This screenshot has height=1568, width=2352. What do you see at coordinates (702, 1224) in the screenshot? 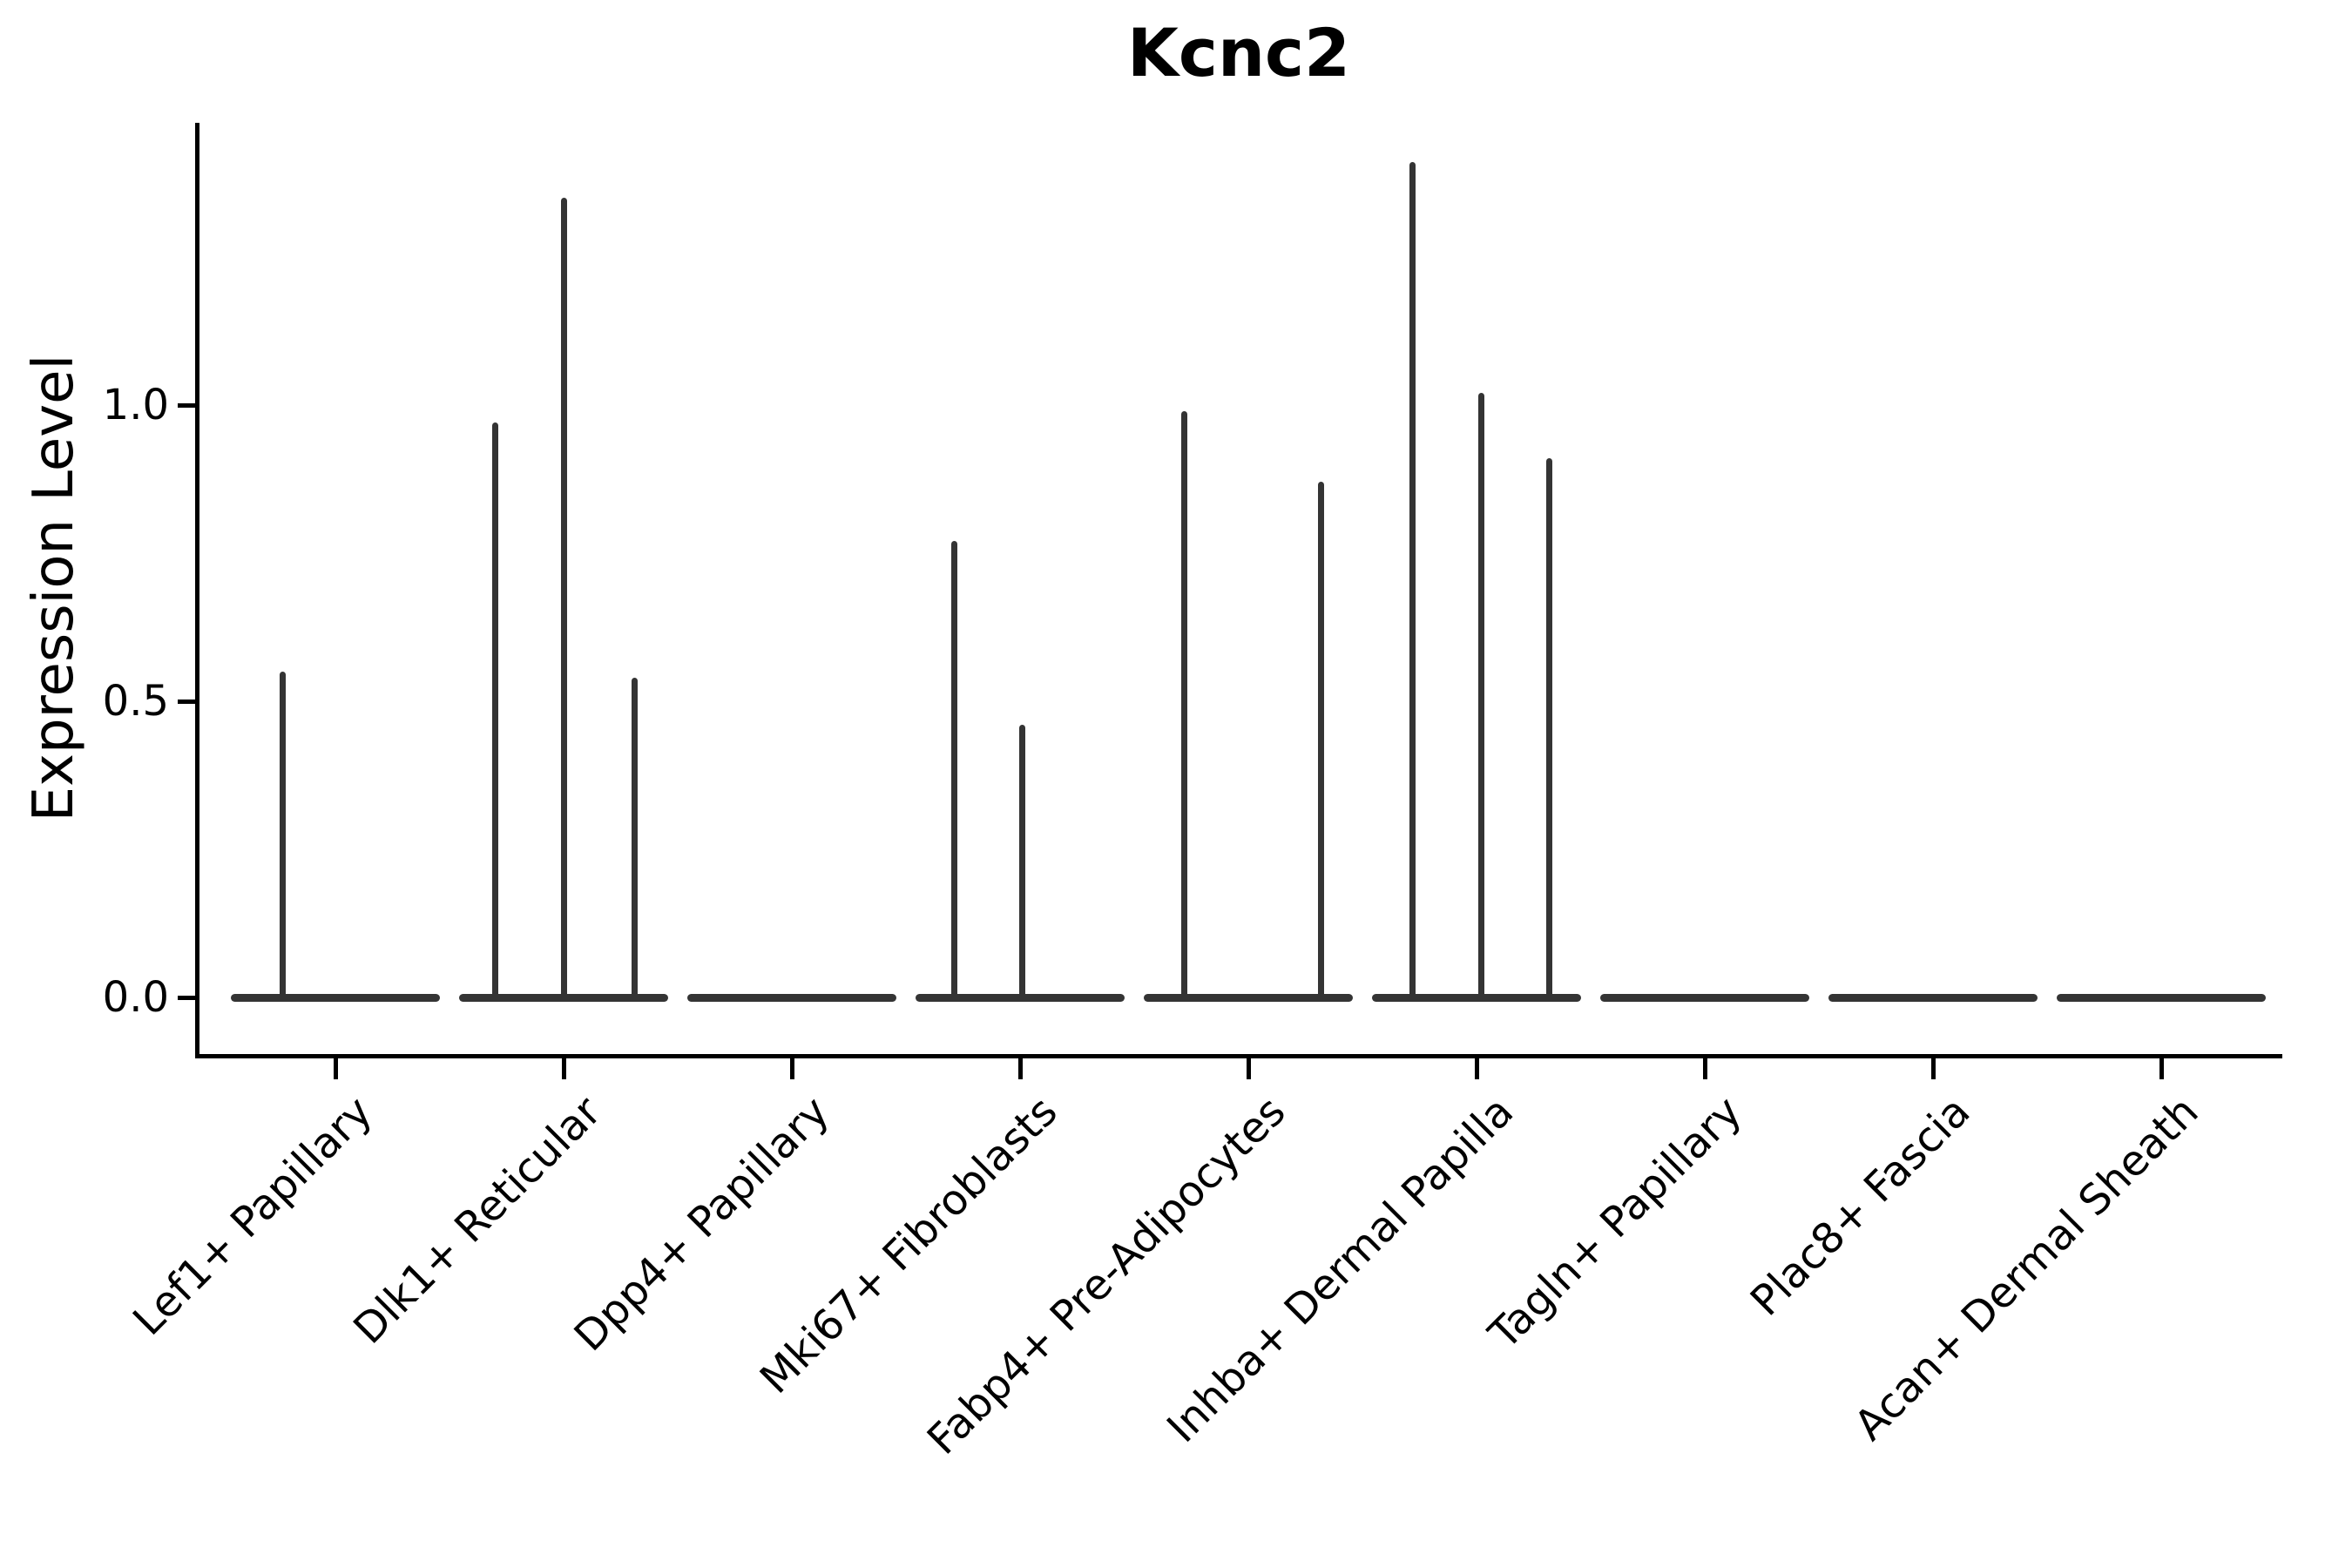
I see `x-tick-label: Dpp4+ Papillary` at bounding box center [702, 1224].